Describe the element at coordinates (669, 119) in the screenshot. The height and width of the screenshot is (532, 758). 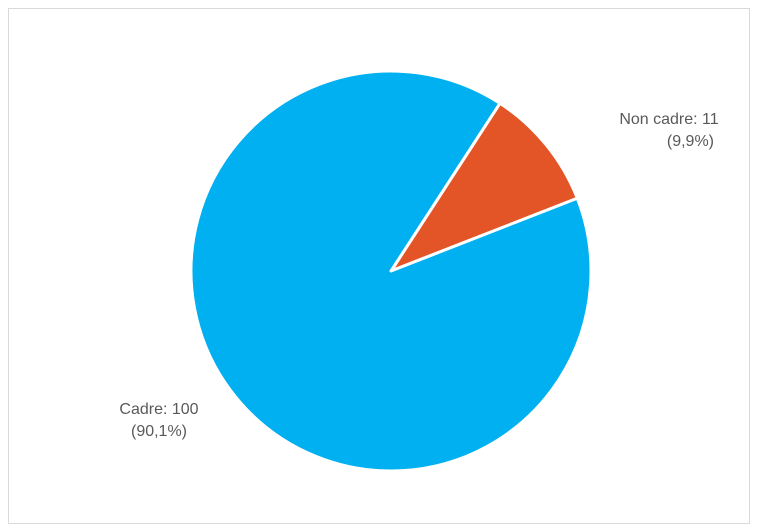
I see `data-label-non-cadre-name: Non cadre: 11` at that location.